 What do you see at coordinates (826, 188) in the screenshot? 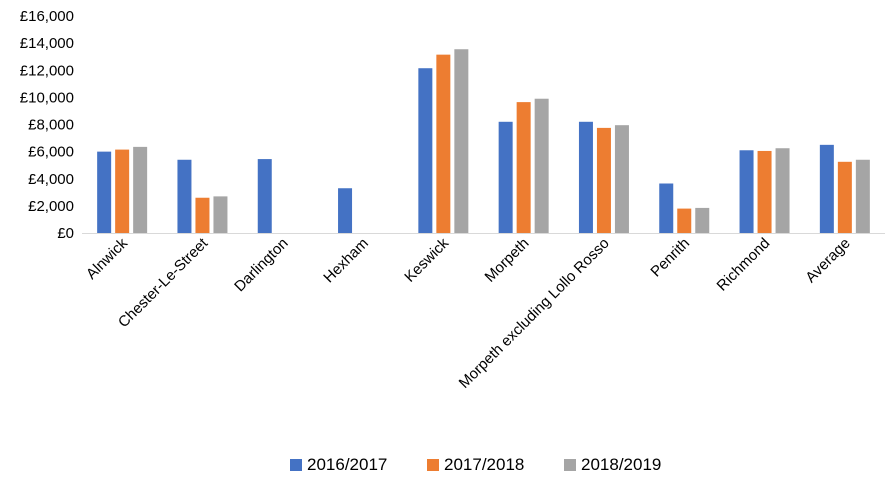
I see `bar-2016-2017-average` at bounding box center [826, 188].